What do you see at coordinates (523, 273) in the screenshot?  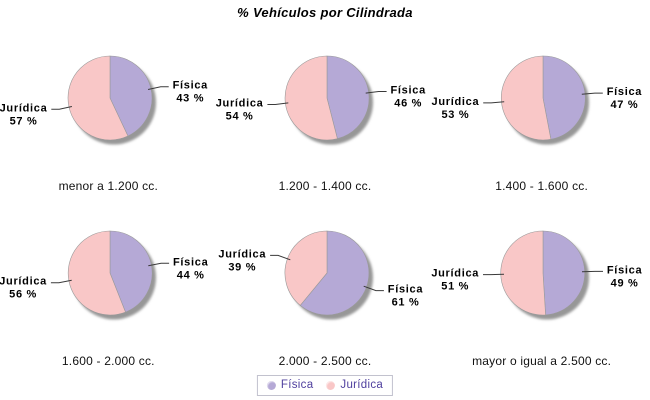 I see `pie-slice-juridica` at bounding box center [523, 273].